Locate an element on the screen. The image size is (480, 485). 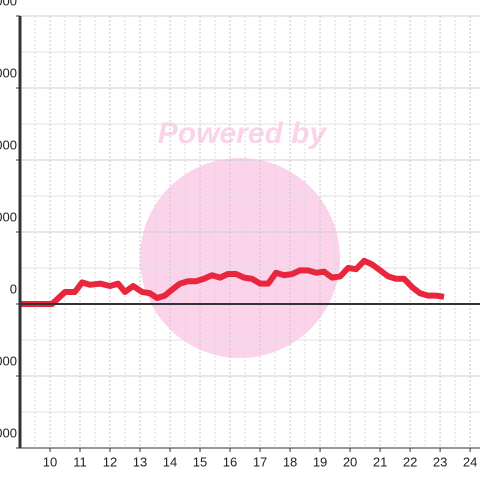
x-tick-label: 15 is located at coordinates (200, 461).